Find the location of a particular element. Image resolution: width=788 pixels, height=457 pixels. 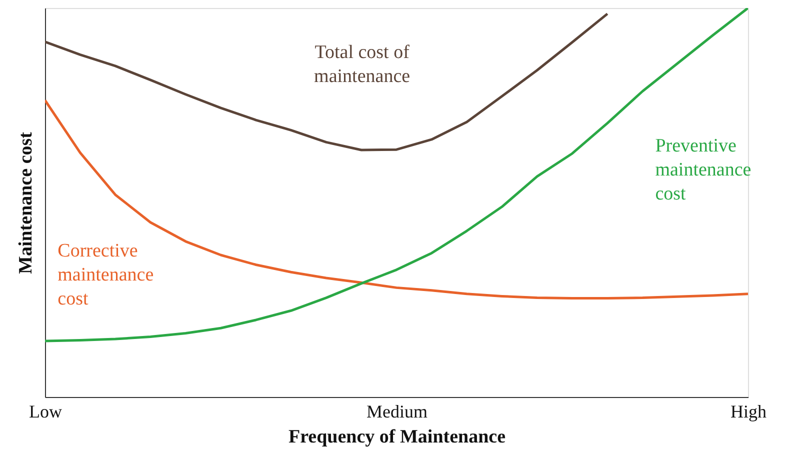

y-axis-title: Maintenance cost is located at coordinates (26, 202).